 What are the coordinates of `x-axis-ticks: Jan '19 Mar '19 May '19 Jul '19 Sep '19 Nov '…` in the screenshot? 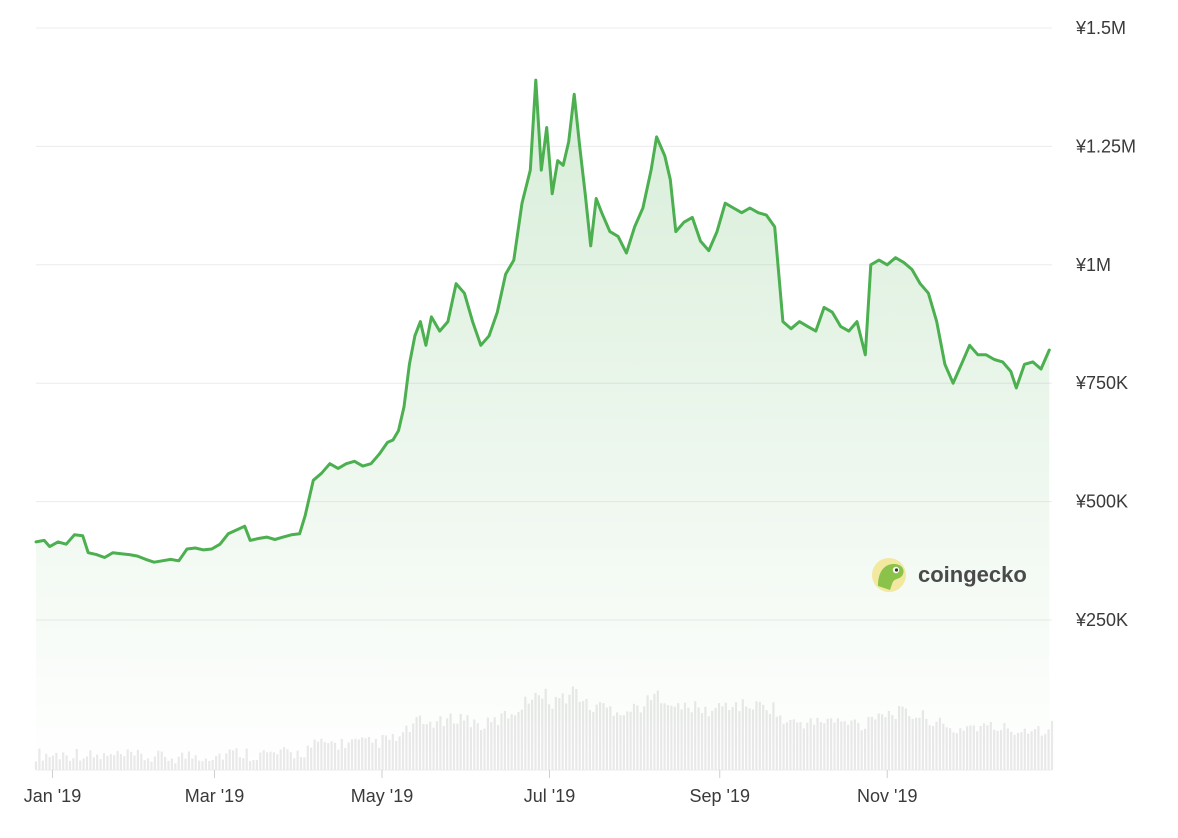 It's located at (470, 788).